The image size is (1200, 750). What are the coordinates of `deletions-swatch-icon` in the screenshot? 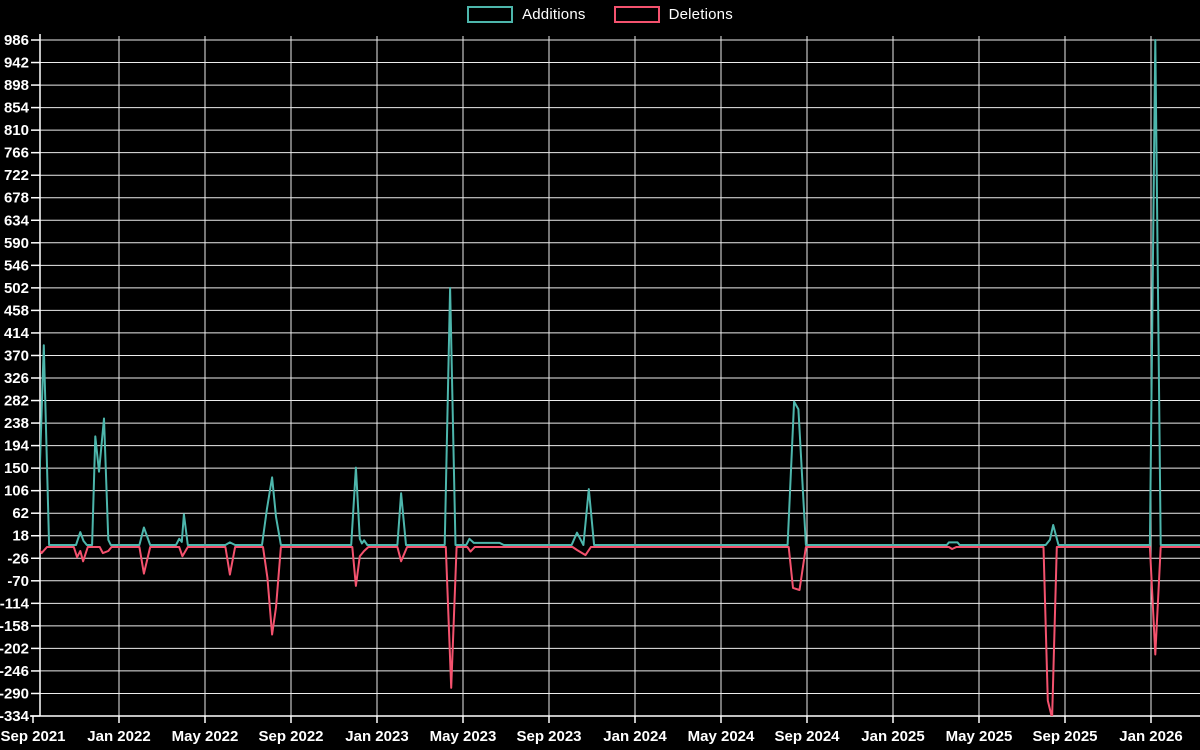 It's located at (636, 14).